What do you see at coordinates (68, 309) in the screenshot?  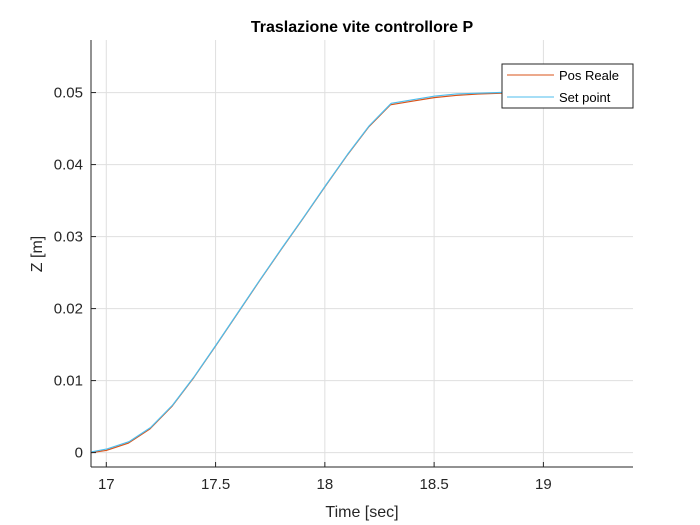 I see `y-tick-label: 0.02` at bounding box center [68, 309].